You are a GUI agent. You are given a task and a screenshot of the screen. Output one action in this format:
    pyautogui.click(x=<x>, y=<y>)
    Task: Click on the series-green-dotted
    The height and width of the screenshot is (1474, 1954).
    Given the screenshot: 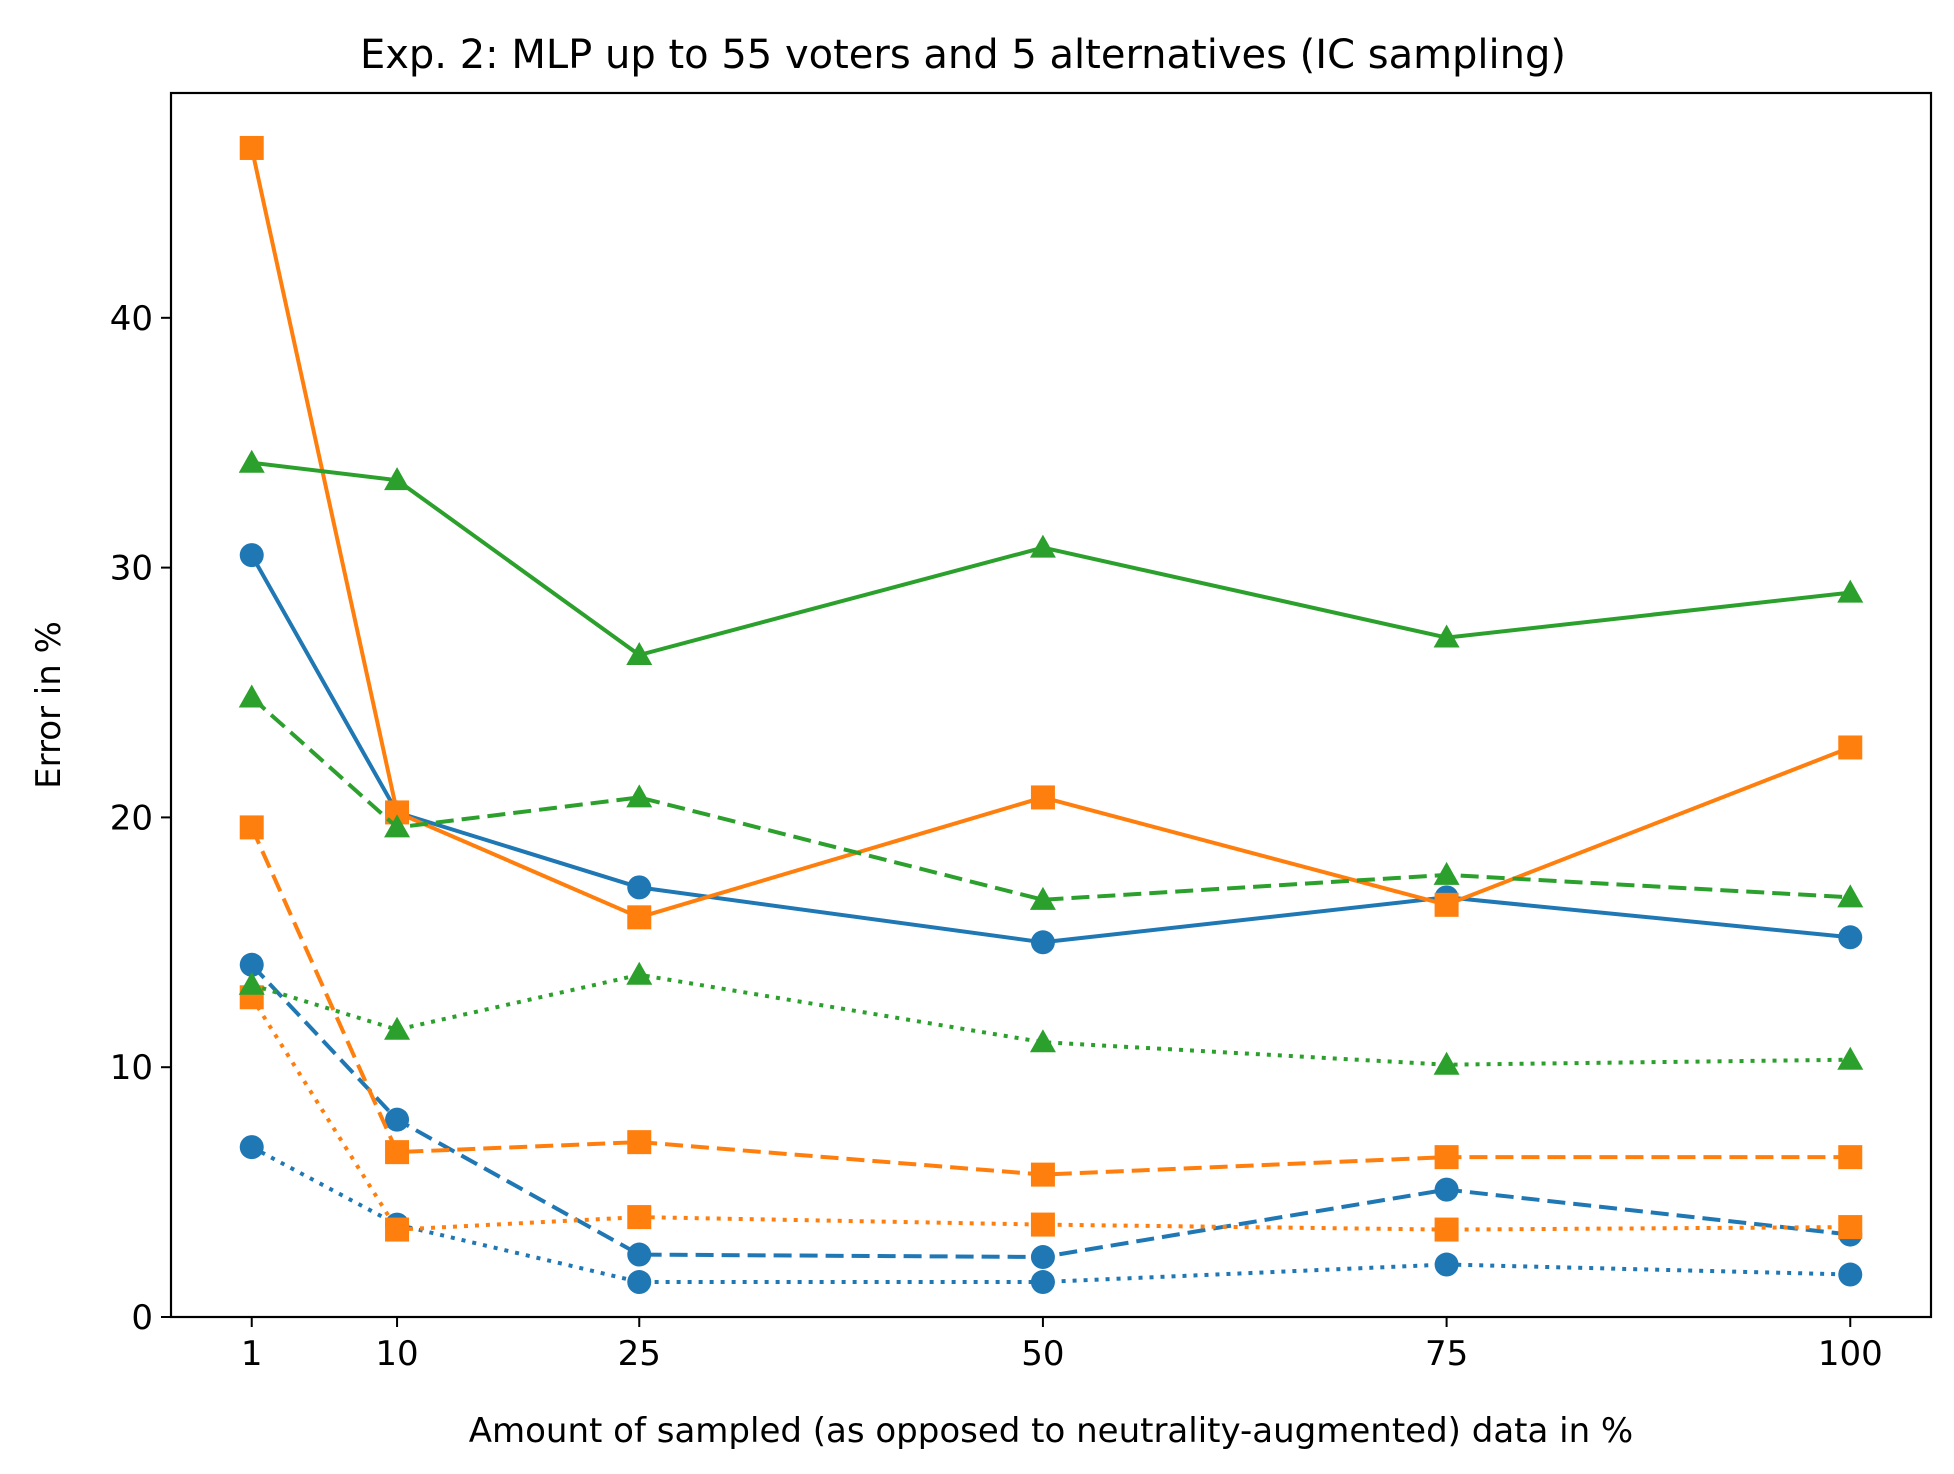 What is the action you would take?
    pyautogui.click(x=1051, y=1018)
    